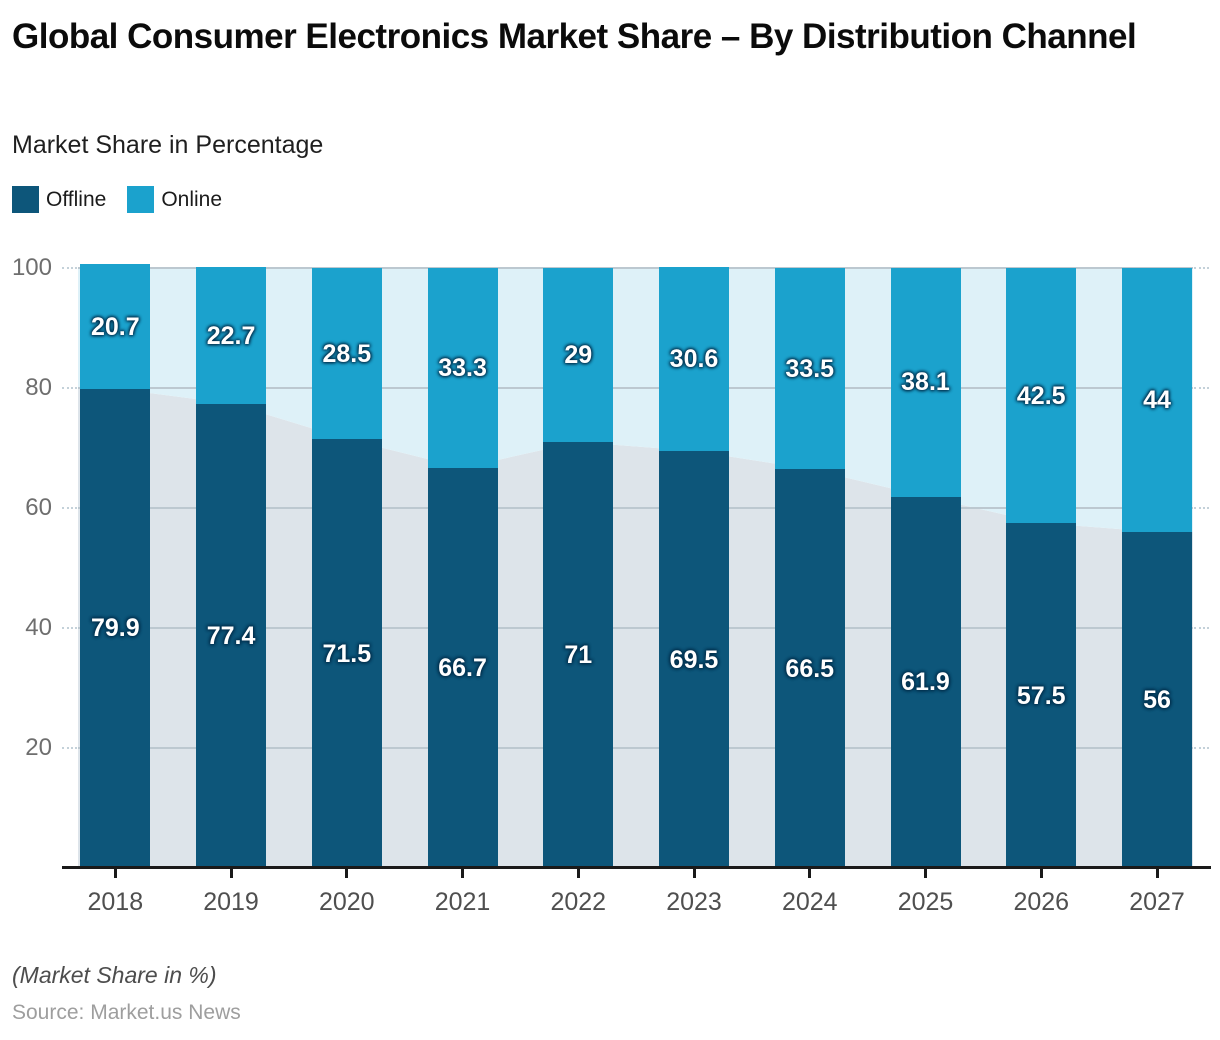 The image size is (1220, 1040). I want to click on bar-value-online-2026: 42.5, so click(1041, 395).